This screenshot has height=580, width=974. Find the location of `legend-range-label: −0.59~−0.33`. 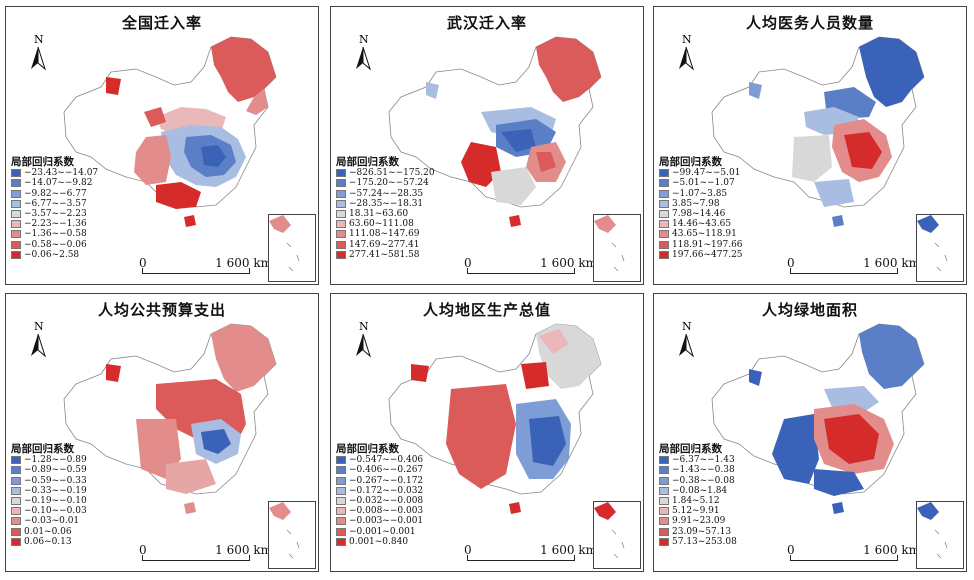

legend-range-label: −0.59~−0.33 is located at coordinates (55, 480).